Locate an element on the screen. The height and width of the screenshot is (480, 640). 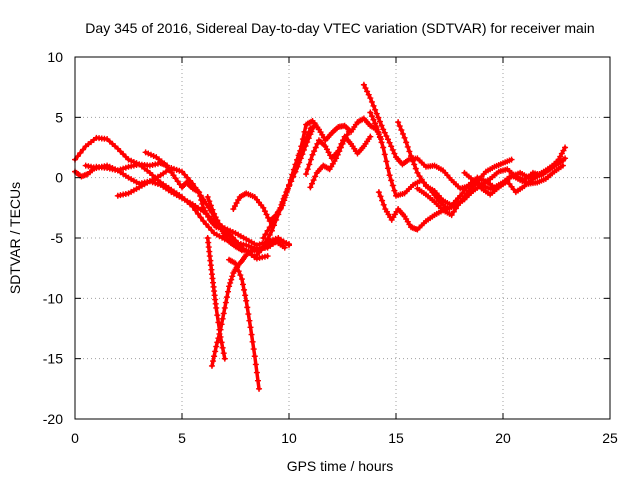
x-tick-label: 0 is located at coordinates (75, 438).